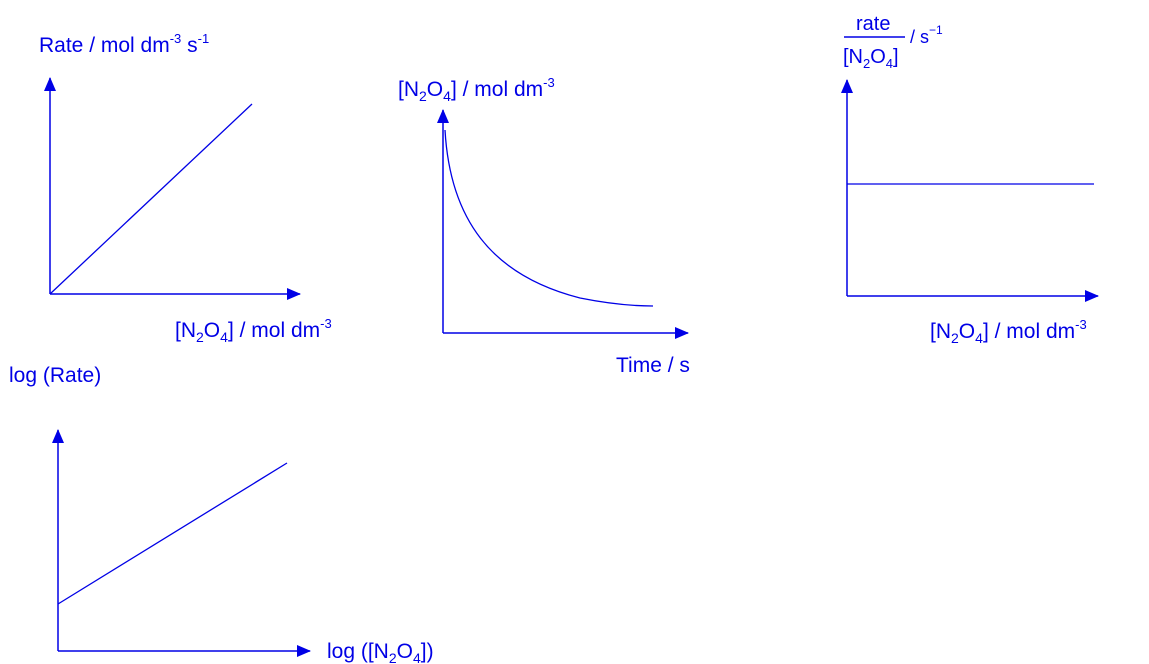 The image size is (1149, 664). I want to click on g4-x-axis-label: log ([N2O4]), so click(380, 652).